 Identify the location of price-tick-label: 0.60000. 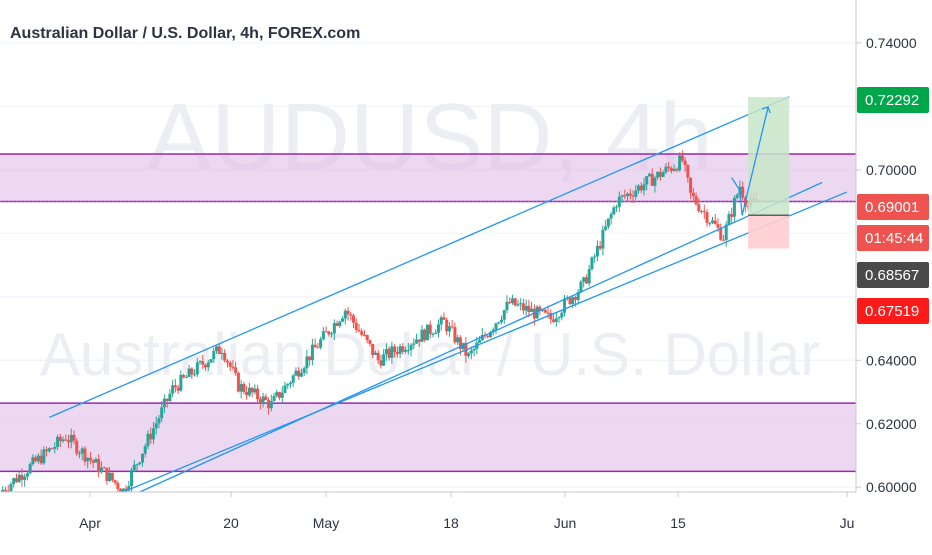
(891, 487).